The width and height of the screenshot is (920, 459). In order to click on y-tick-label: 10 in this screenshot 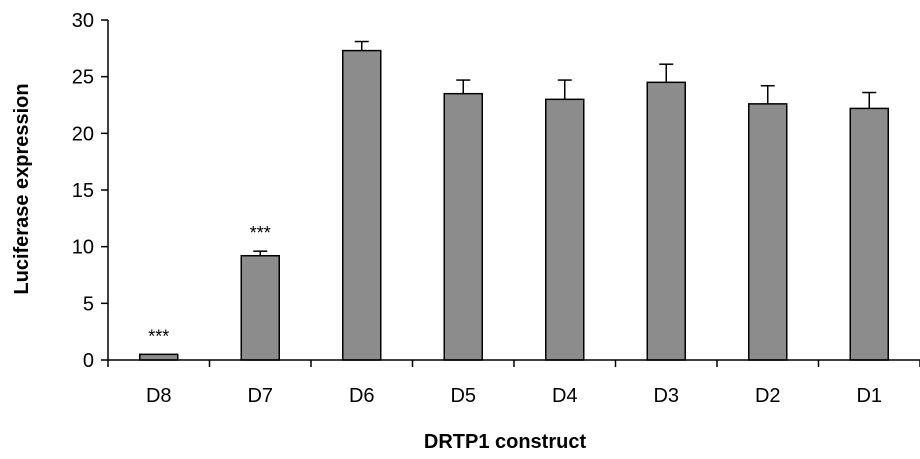, I will do `click(83, 248)`.